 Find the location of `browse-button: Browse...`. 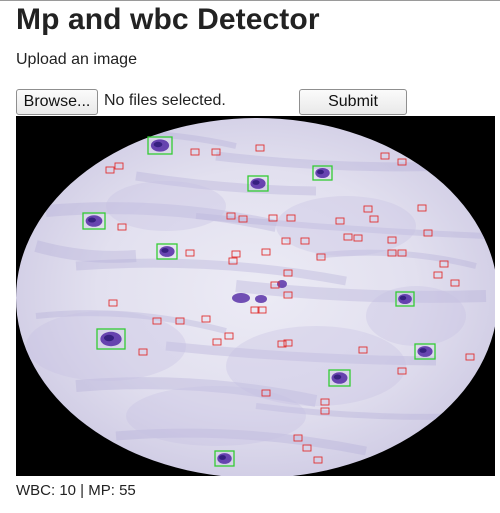

browse-button: Browse... is located at coordinates (57, 102).